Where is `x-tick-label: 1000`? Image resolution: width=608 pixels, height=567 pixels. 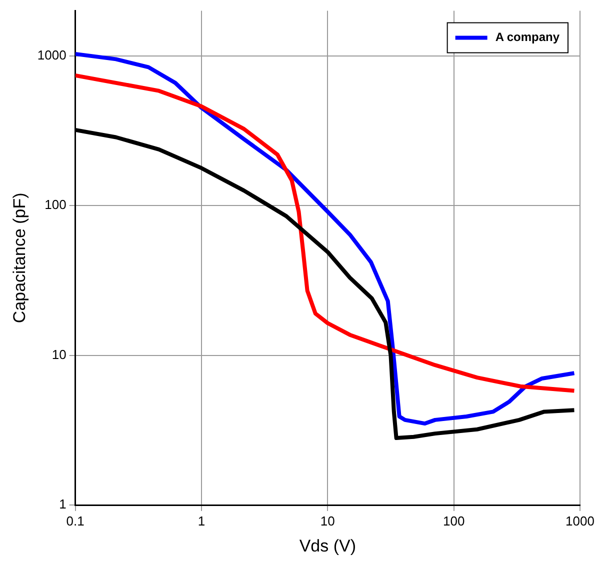
x-tick-label: 1000 is located at coordinates (580, 520).